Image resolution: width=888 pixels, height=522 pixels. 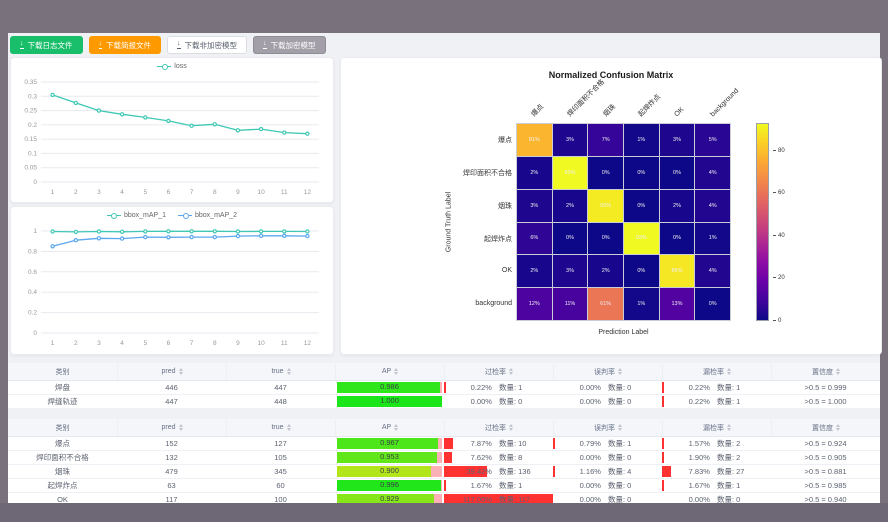 What do you see at coordinates (514, 471) in the screenshot?
I see `rate-count: 数量: 136` at bounding box center [514, 471].